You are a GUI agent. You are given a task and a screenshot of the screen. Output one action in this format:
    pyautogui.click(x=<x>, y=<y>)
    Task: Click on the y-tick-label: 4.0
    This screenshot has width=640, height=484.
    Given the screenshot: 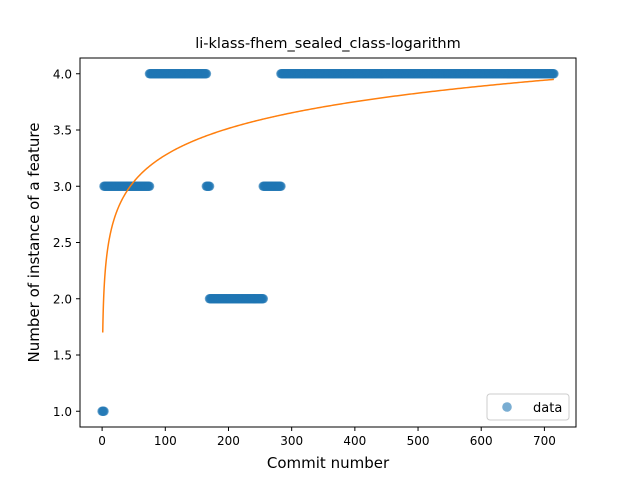 What is the action you would take?
    pyautogui.click(x=62, y=74)
    